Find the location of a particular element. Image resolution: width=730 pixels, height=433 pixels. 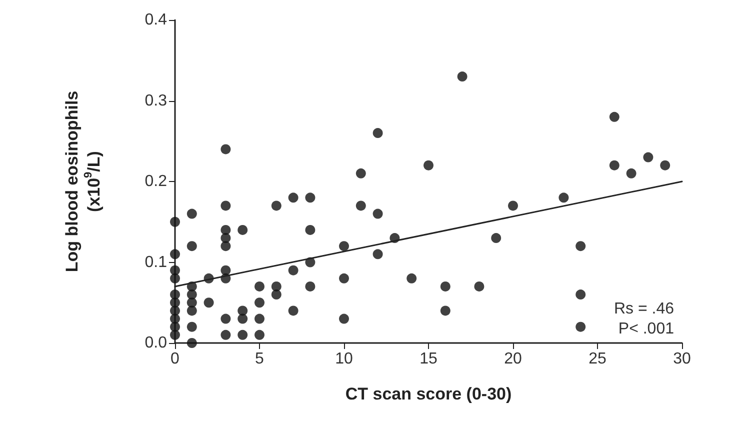

x-tick-label: 20 is located at coordinates (513, 359).